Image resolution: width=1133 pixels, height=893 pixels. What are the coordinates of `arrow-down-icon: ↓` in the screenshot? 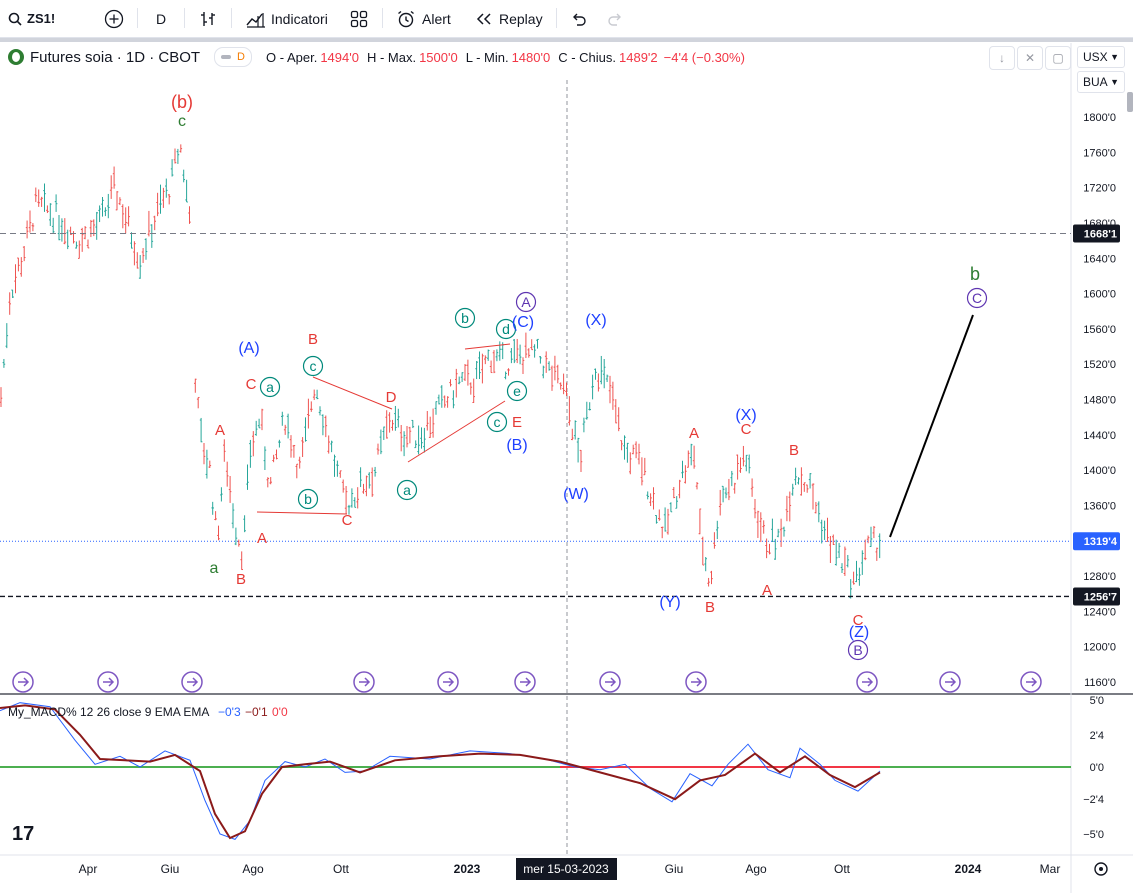 It's located at (1002, 58).